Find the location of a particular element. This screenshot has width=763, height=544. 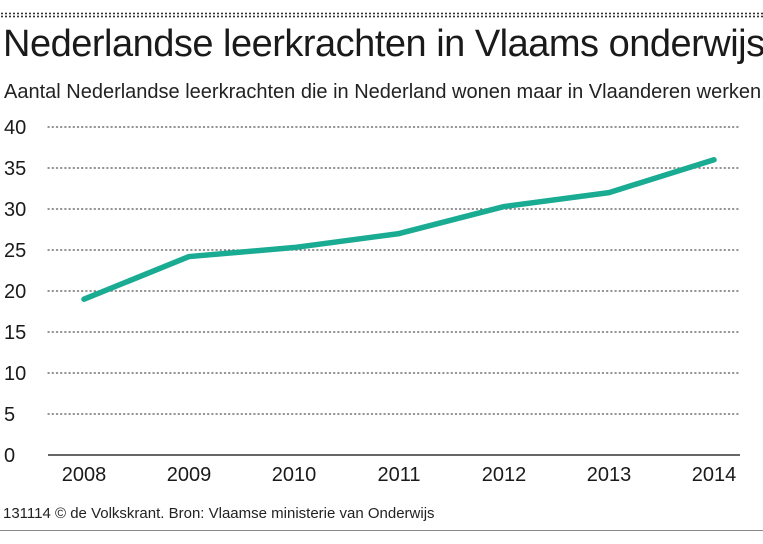

y-tick-label: 15 is located at coordinates (15, 333).